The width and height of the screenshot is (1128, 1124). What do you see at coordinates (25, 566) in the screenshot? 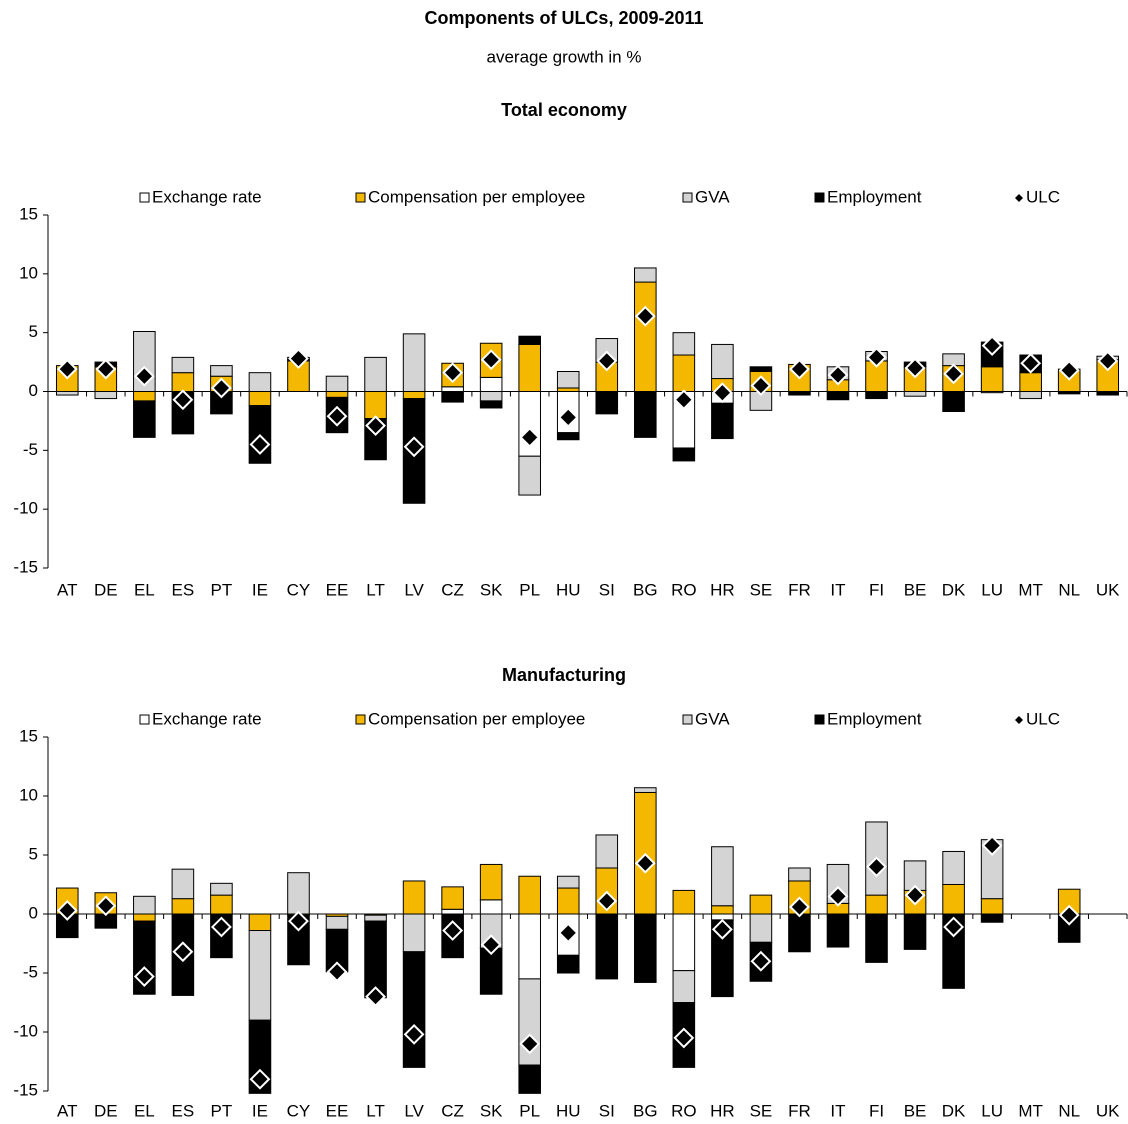
I see `y-tick-label: -15` at bounding box center [25, 566].